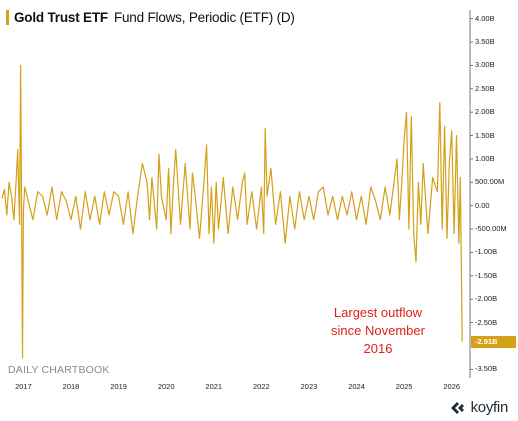 The height and width of the screenshot is (421, 518). I want to click on x-tick-label: 2020, so click(166, 386).